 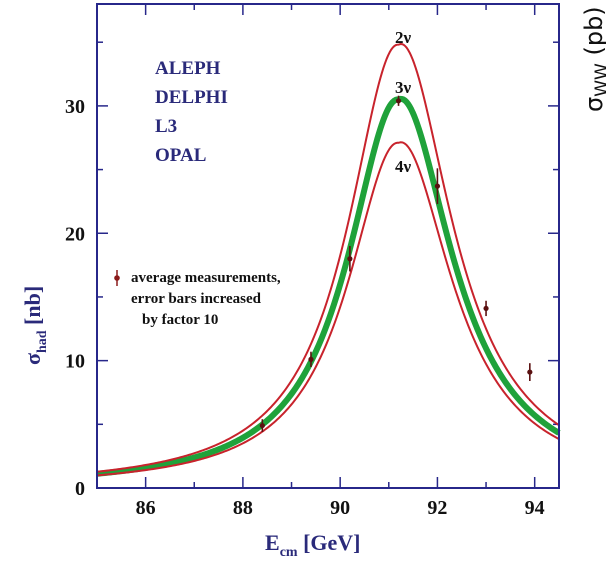 What do you see at coordinates (80, 489) in the screenshot?
I see `y-tick-label: 0` at bounding box center [80, 489].